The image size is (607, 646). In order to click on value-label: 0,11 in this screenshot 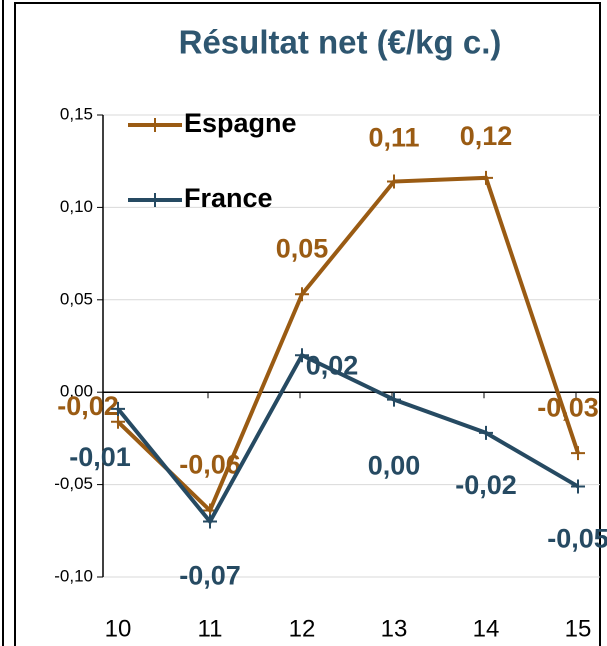, I will do `click(393, 138)`.